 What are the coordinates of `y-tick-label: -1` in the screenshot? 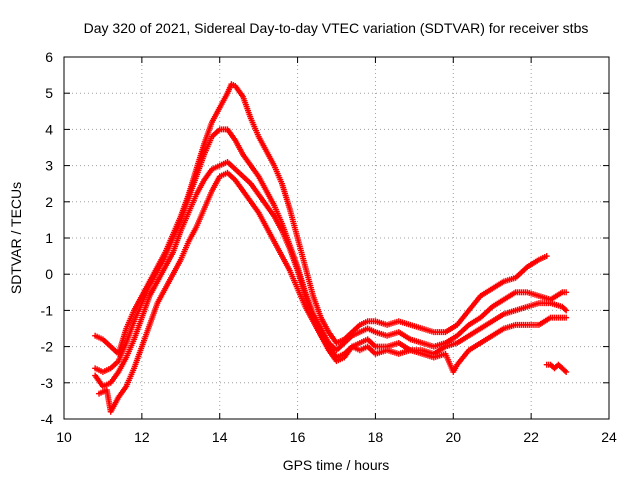 It's located at (47, 310).